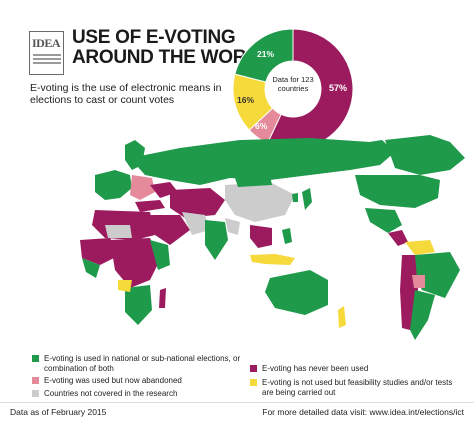  I want to click on page-title: USE OF E-VOTING AROUND THE WORLD, so click(171, 48).